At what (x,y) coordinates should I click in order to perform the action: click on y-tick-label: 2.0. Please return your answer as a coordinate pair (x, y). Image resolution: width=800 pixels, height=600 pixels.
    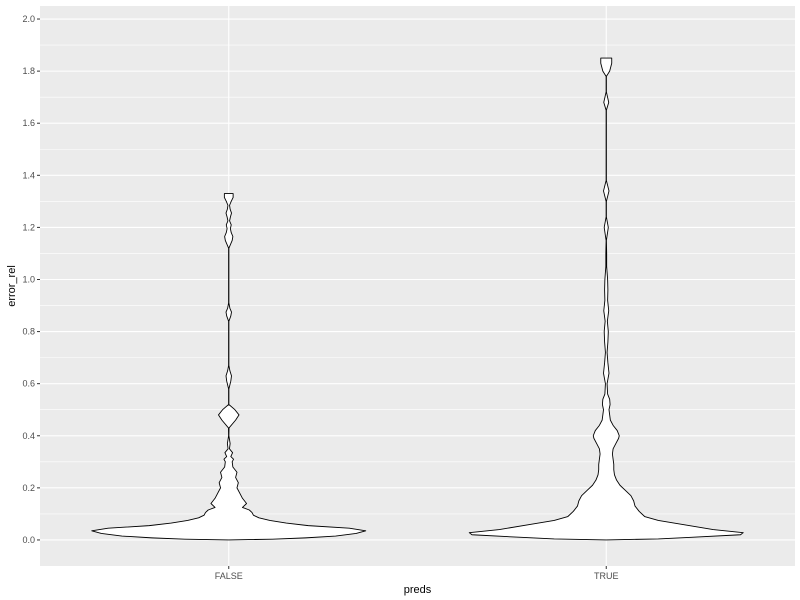
    Looking at the image, I should click on (28, 19).